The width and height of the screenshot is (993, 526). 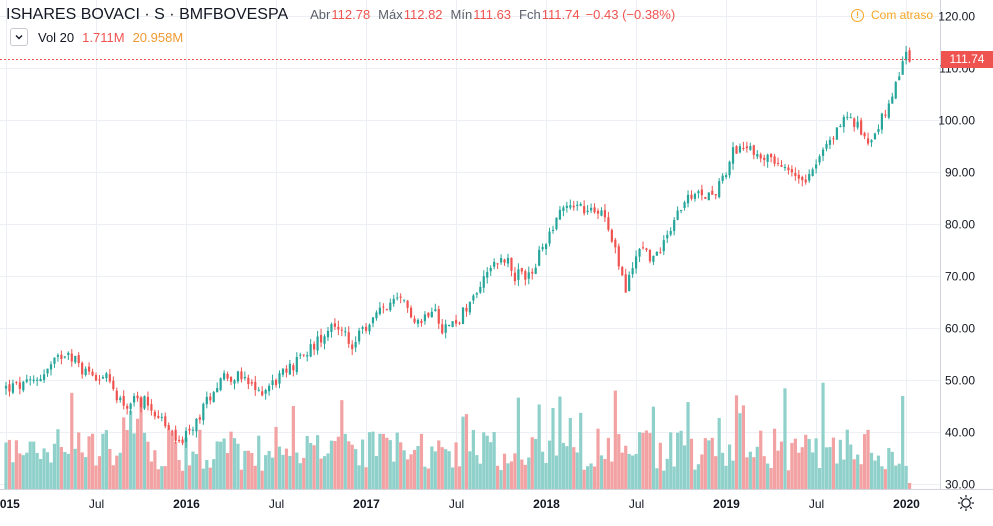 What do you see at coordinates (158, 37) in the screenshot?
I see `volume-ma-value: 20.958M` at bounding box center [158, 37].